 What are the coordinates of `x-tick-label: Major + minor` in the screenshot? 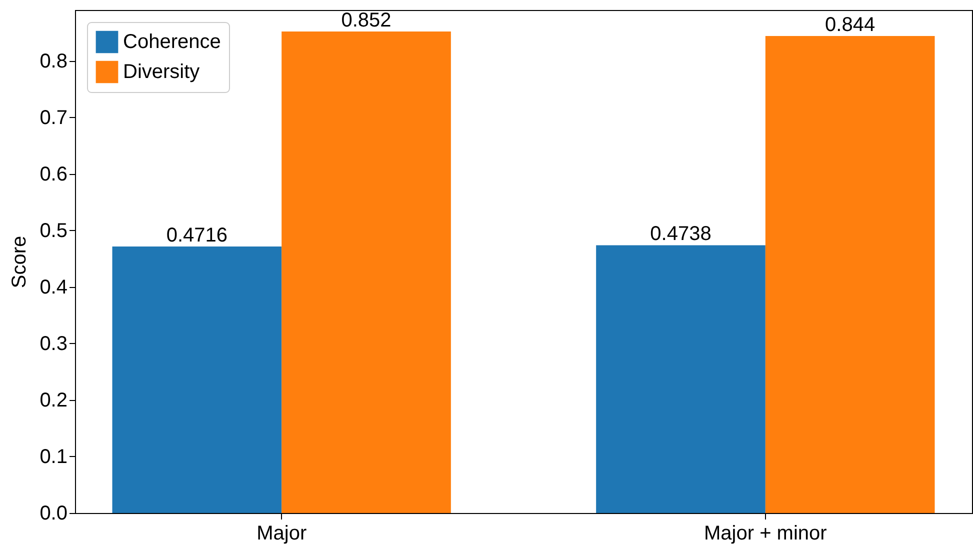 It's located at (766, 533).